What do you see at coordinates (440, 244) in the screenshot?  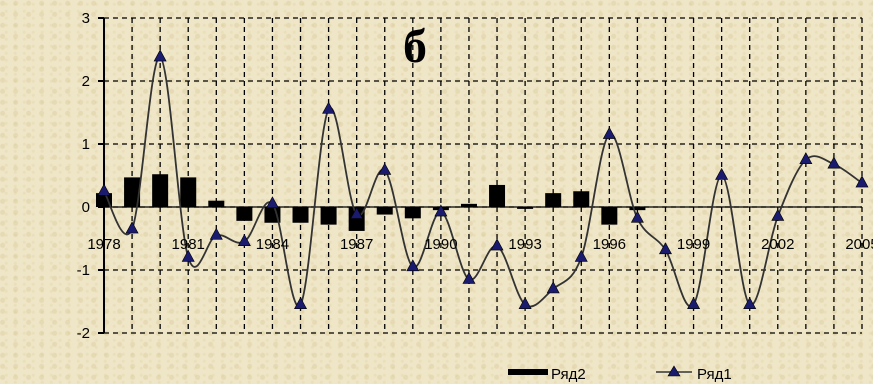 I see `x-tick-label: 1990` at bounding box center [440, 244].